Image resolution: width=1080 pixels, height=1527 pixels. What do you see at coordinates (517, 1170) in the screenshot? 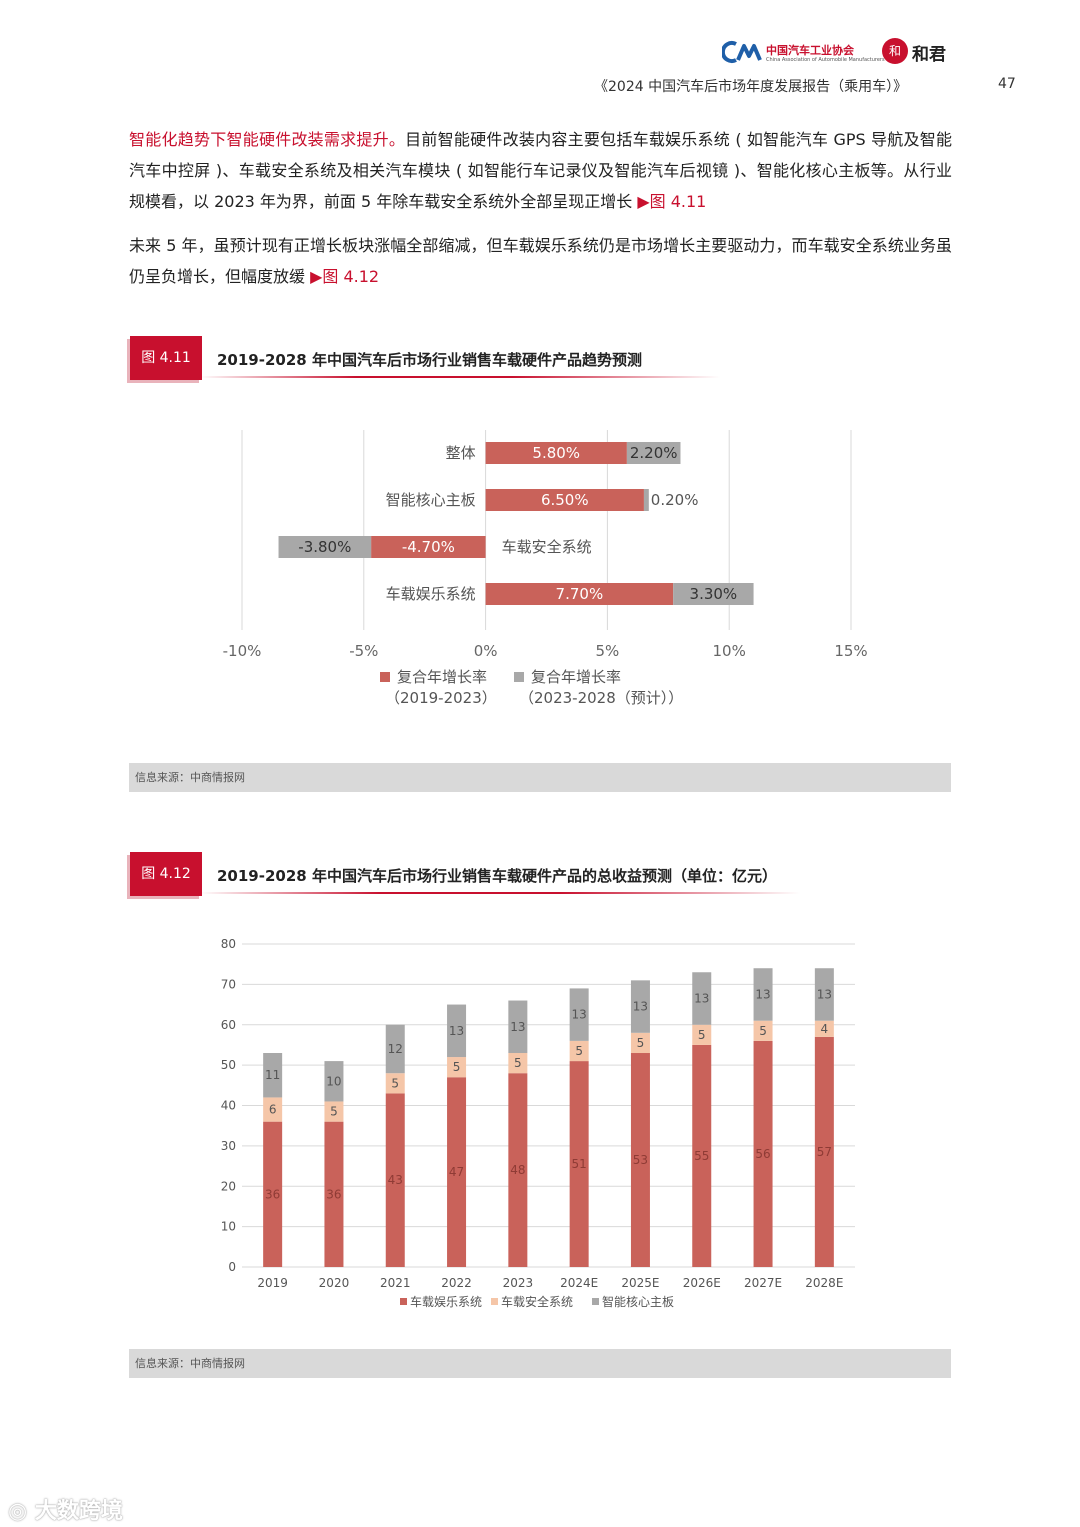
I see `data-label: 48` at bounding box center [517, 1170].